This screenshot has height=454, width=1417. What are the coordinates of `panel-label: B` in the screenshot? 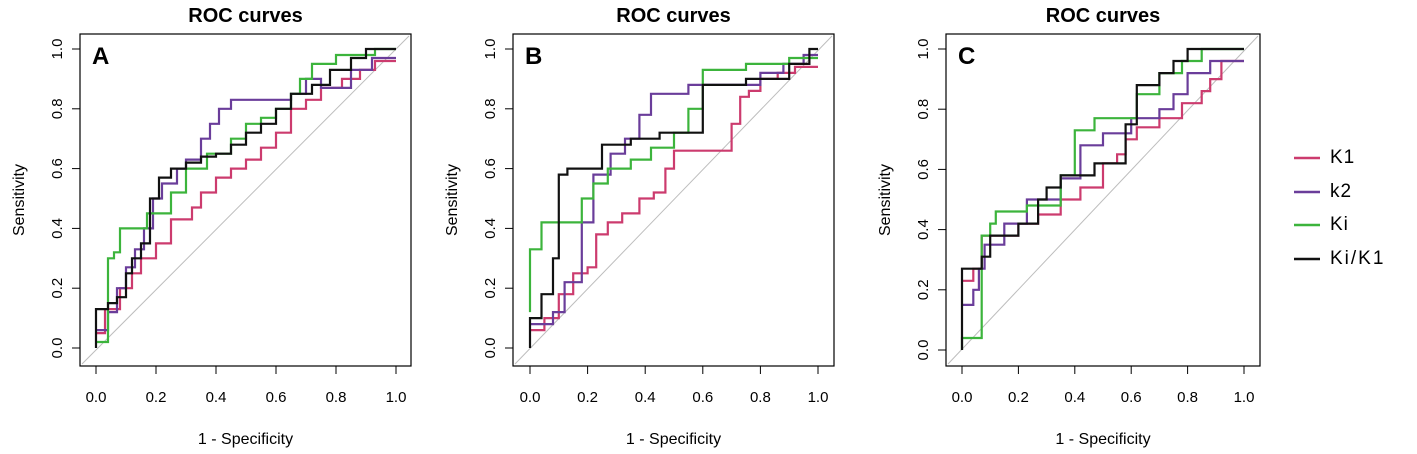 It's located at (533, 56).